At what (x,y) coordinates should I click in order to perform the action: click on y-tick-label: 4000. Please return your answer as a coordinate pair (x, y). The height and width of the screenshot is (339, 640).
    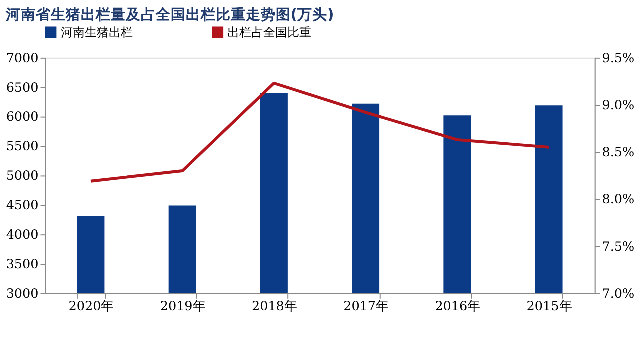
    Looking at the image, I should click on (22, 236).